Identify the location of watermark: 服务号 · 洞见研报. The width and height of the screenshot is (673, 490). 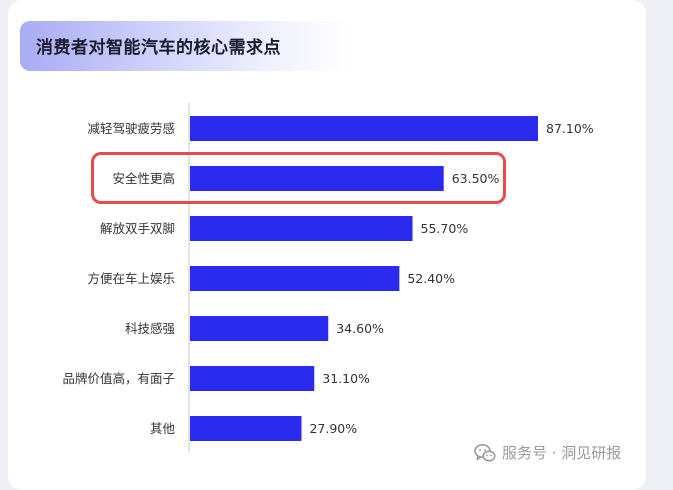
(547, 452).